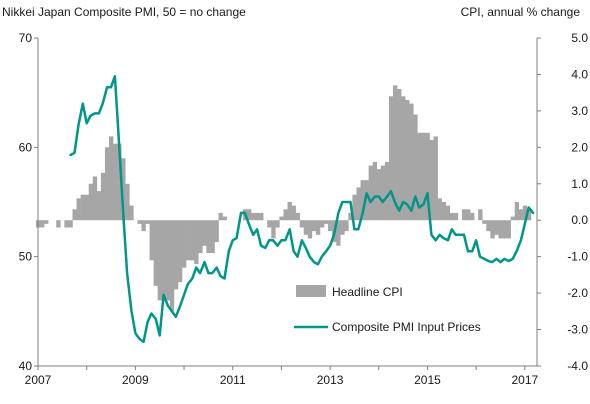 The image size is (590, 404). I want to click on right-tick-label: -1.0, so click(577, 257).